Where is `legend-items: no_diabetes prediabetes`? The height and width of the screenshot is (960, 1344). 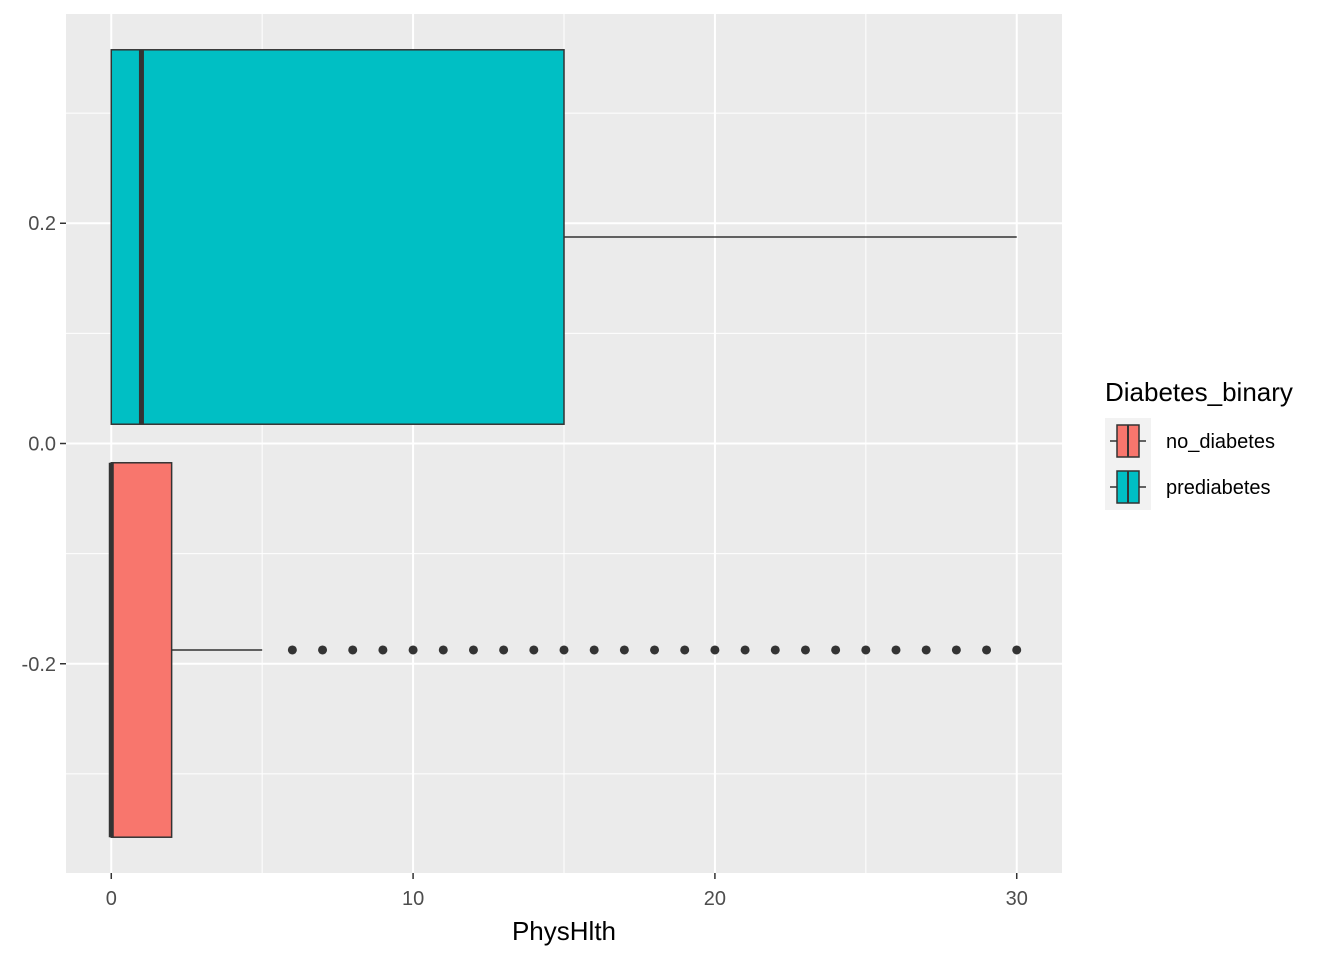 legend-items: no_diabetes prediabetes is located at coordinates (1190, 464).